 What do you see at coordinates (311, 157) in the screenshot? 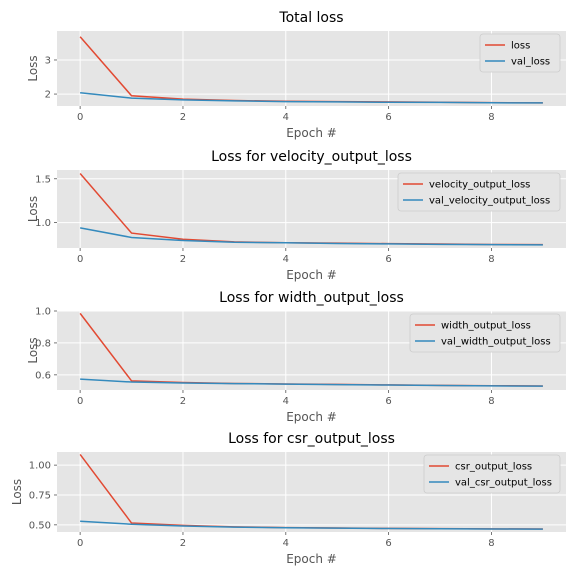
I see `chart-title: Loss for velocity_output_loss` at bounding box center [311, 157].